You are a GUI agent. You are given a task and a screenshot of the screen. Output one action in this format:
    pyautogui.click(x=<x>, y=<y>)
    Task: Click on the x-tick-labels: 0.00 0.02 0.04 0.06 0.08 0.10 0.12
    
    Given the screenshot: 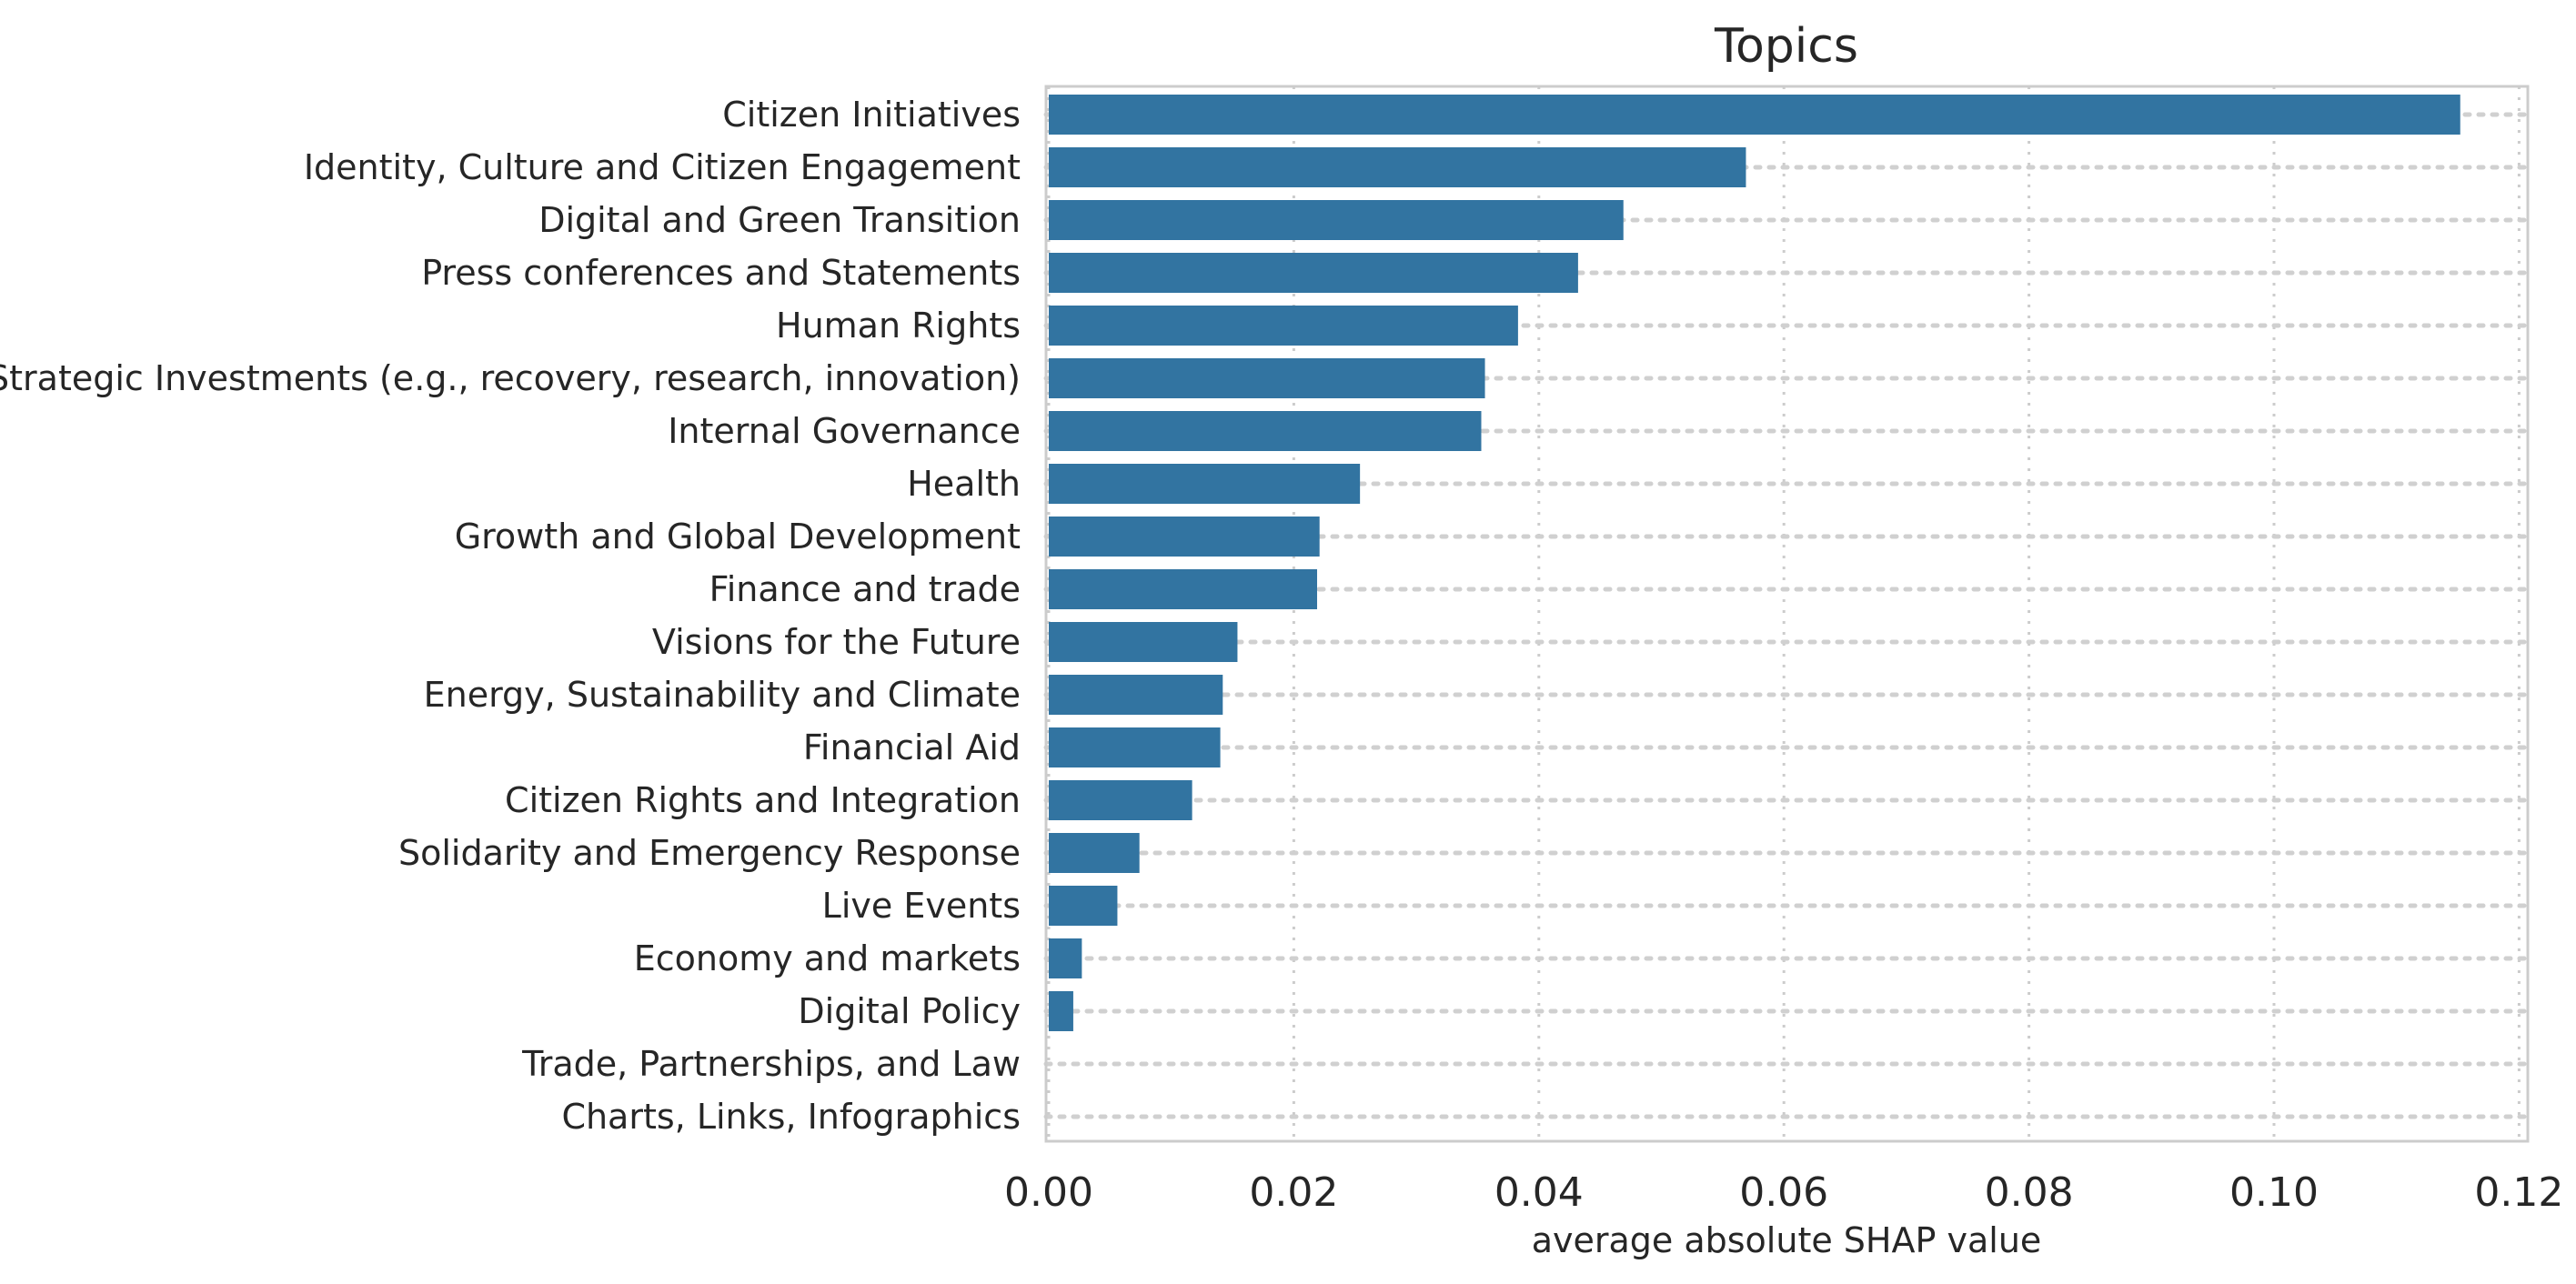 What is the action you would take?
    pyautogui.click(x=1783, y=1192)
    